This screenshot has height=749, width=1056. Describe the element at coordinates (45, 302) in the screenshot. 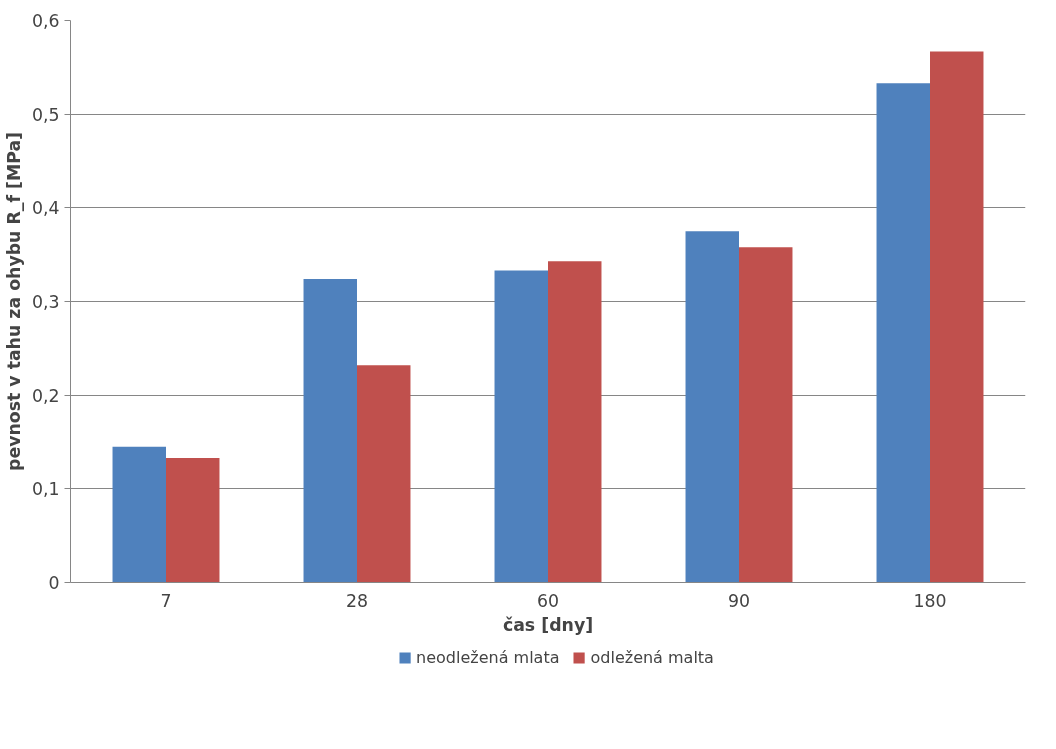

I see `y-tick-label: 0,3` at that location.